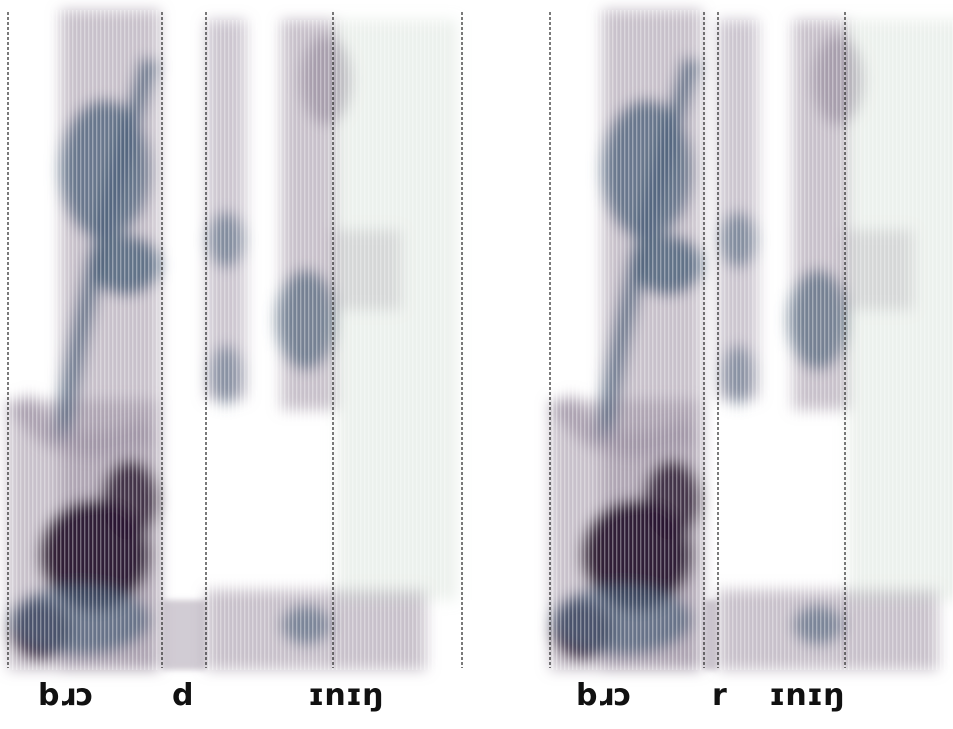 The image size is (953, 729). Describe the element at coordinates (346, 695) in the screenshot. I see `segment-label-ining-left: ɪnɪŋ` at that location.